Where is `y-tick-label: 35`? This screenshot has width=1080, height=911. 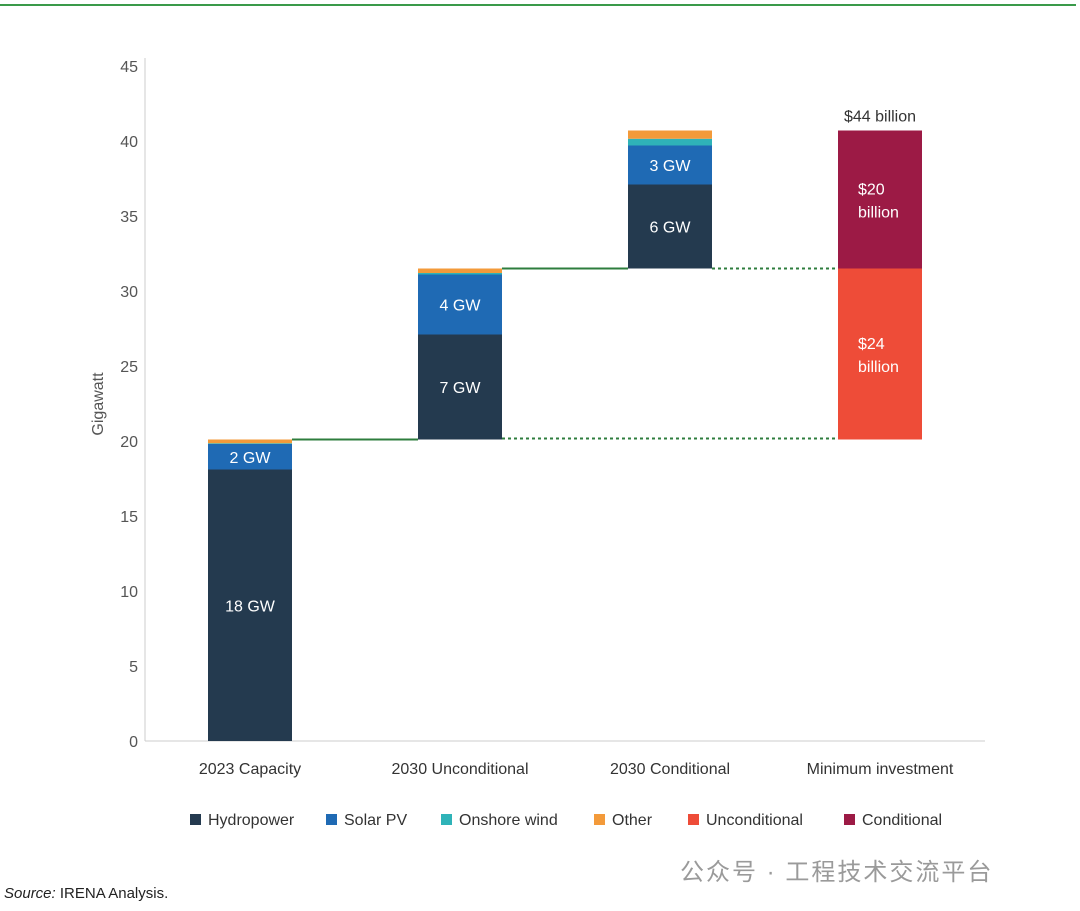
y-tick-label: 35 is located at coordinates (129, 217).